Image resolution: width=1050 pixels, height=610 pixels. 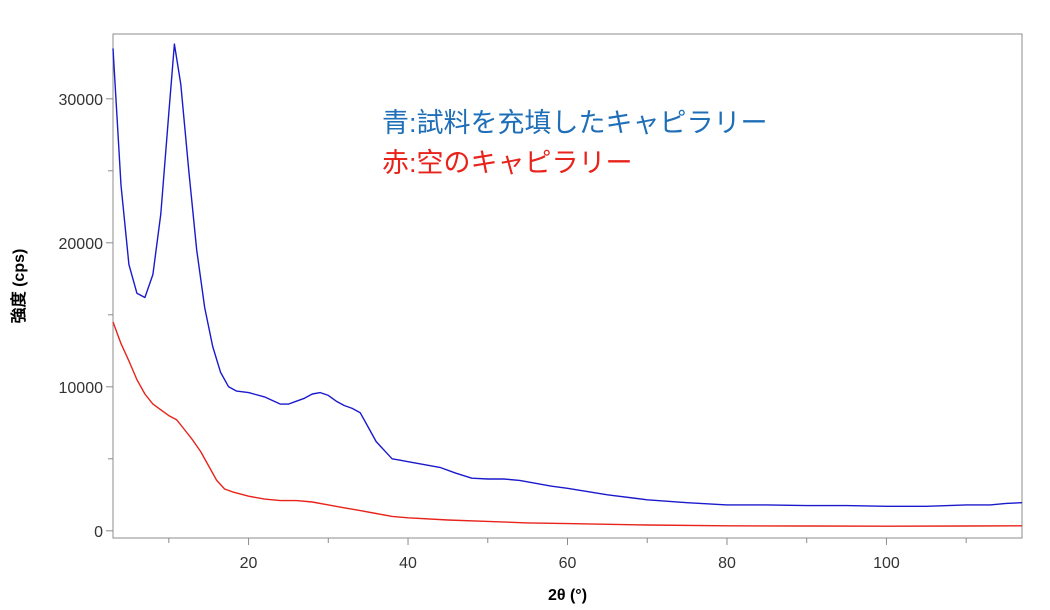 I want to click on y-tick-label-10000: 10000, so click(x=81, y=388).